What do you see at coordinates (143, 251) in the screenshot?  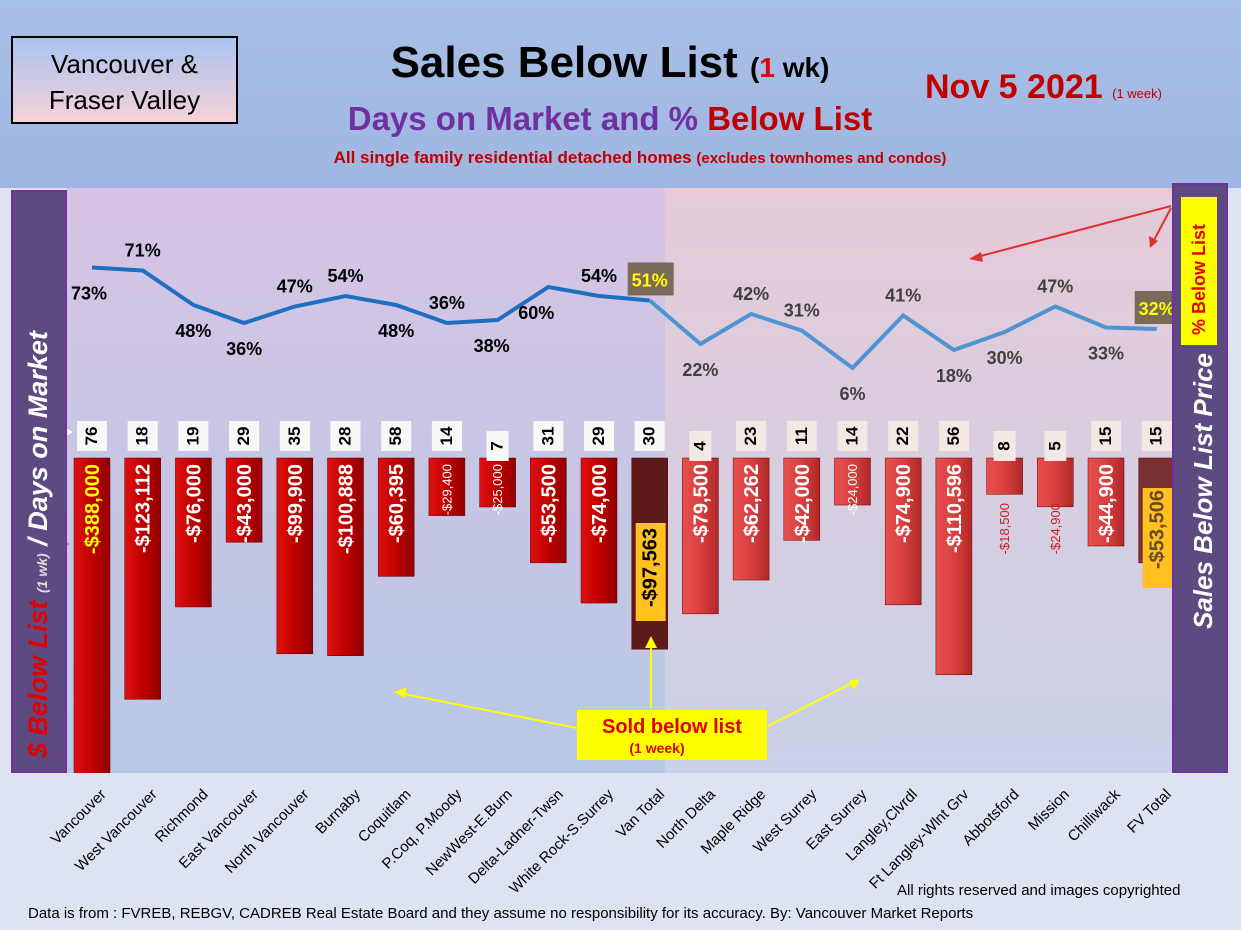 I see `pct-label-west-vancouver: 71%` at bounding box center [143, 251].